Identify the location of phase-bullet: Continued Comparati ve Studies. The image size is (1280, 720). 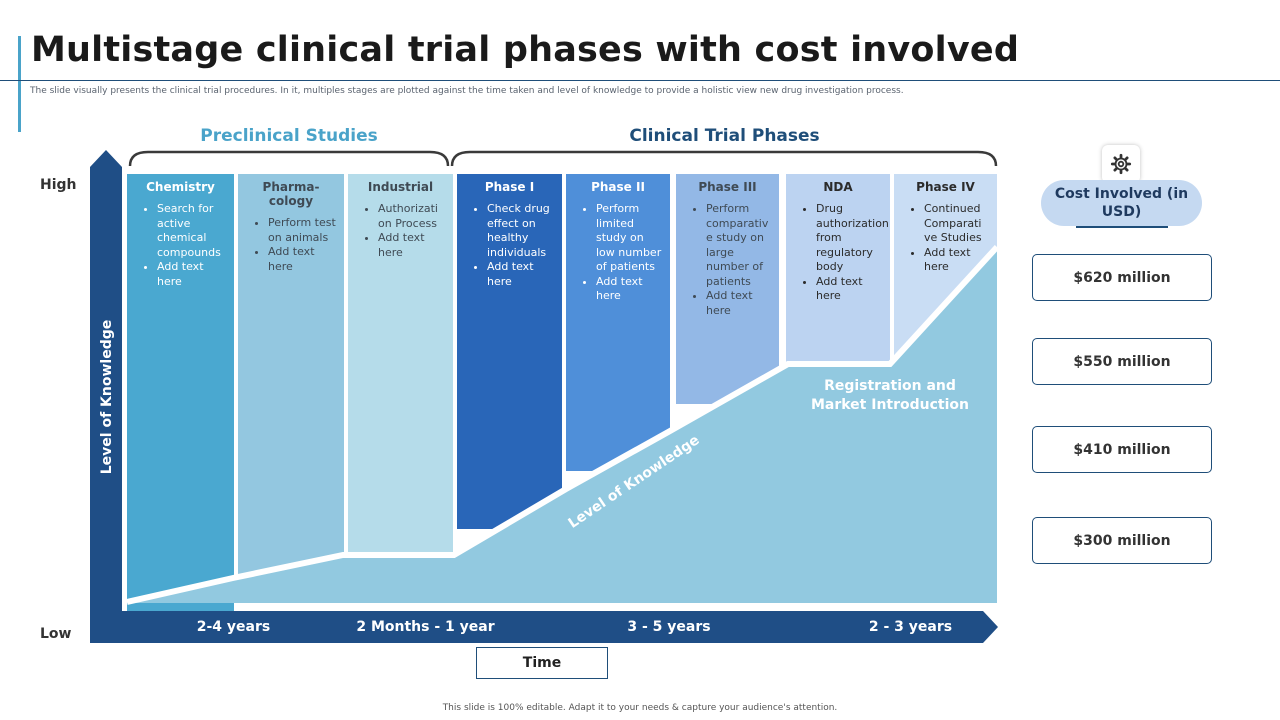
(957, 224).